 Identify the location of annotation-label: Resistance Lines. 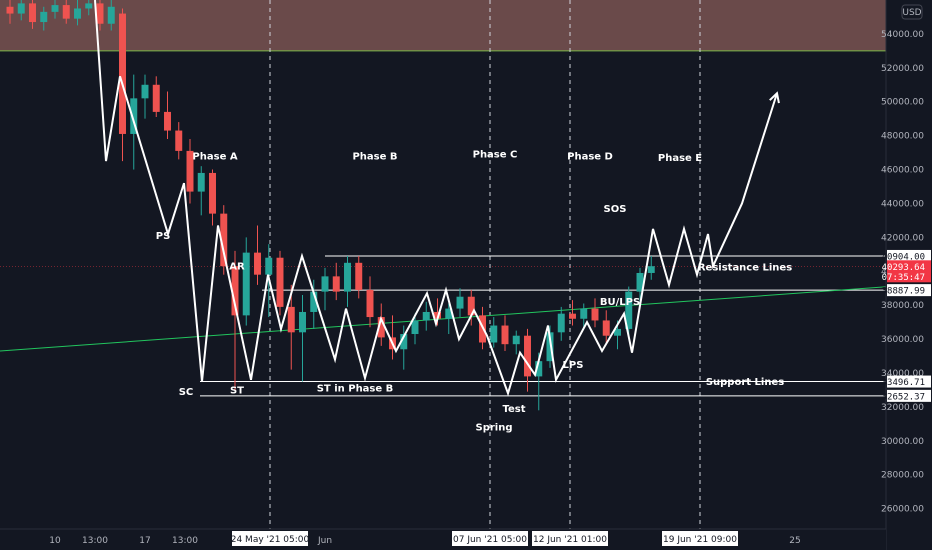
(745, 267).